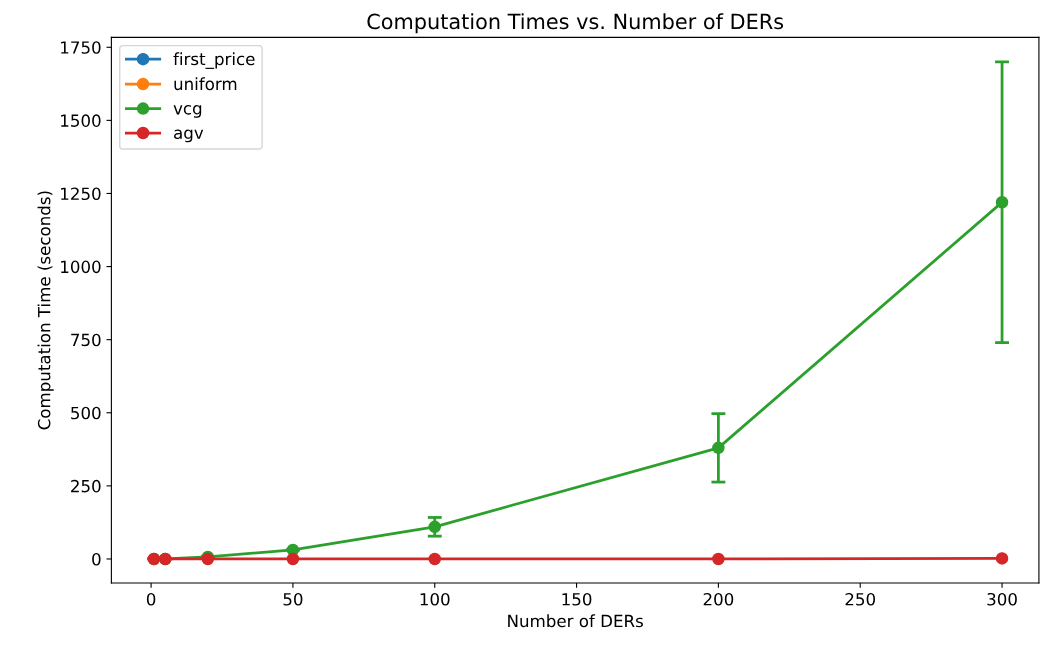 This screenshot has width=1041, height=655. Describe the element at coordinates (86, 486) in the screenshot. I see `y-tick-label: 250` at that location.